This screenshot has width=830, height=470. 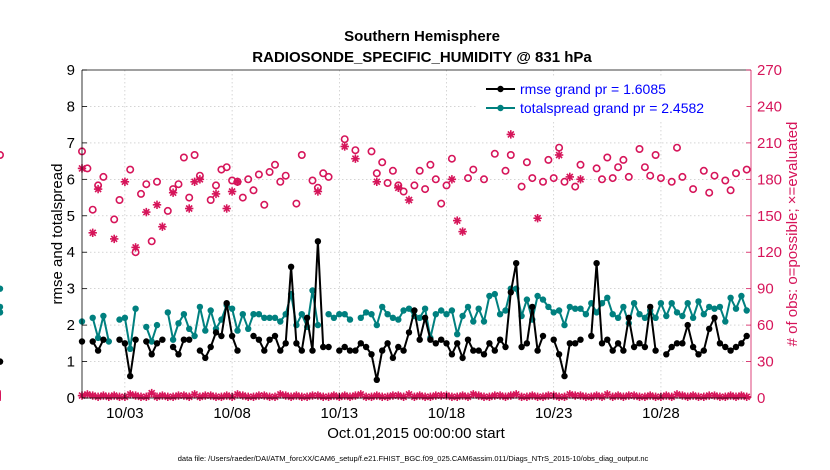 What do you see at coordinates (71, 216) in the screenshot?
I see `y-tick-label: 5` at bounding box center [71, 216].